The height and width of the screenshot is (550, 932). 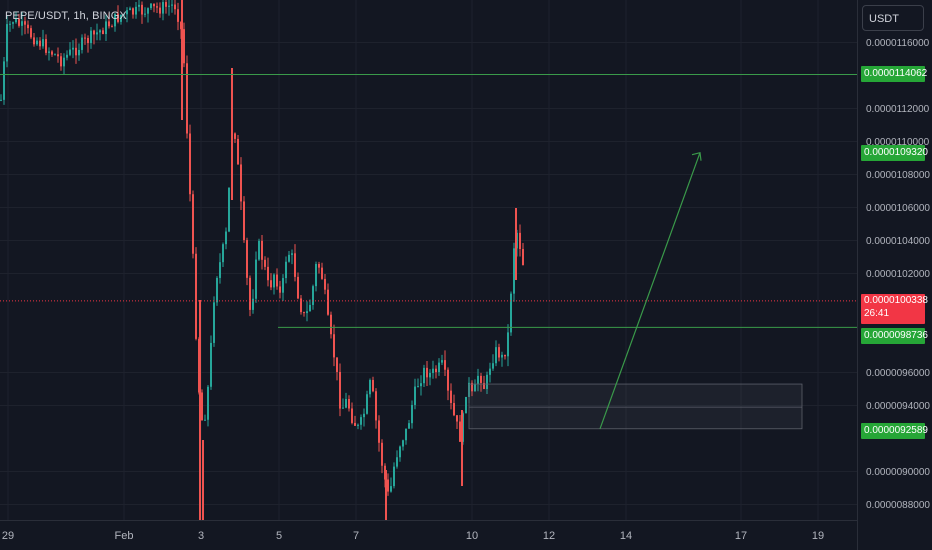 I want to click on y-tick-label: 0.0000088000, so click(x=898, y=505).